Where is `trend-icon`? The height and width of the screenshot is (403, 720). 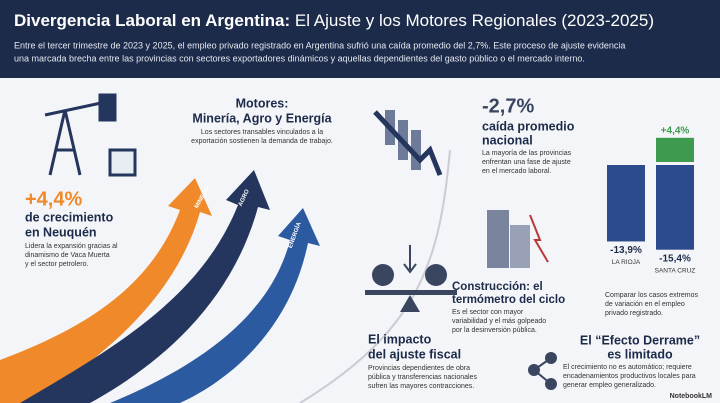
trend-icon is located at coordinates (408, 143).